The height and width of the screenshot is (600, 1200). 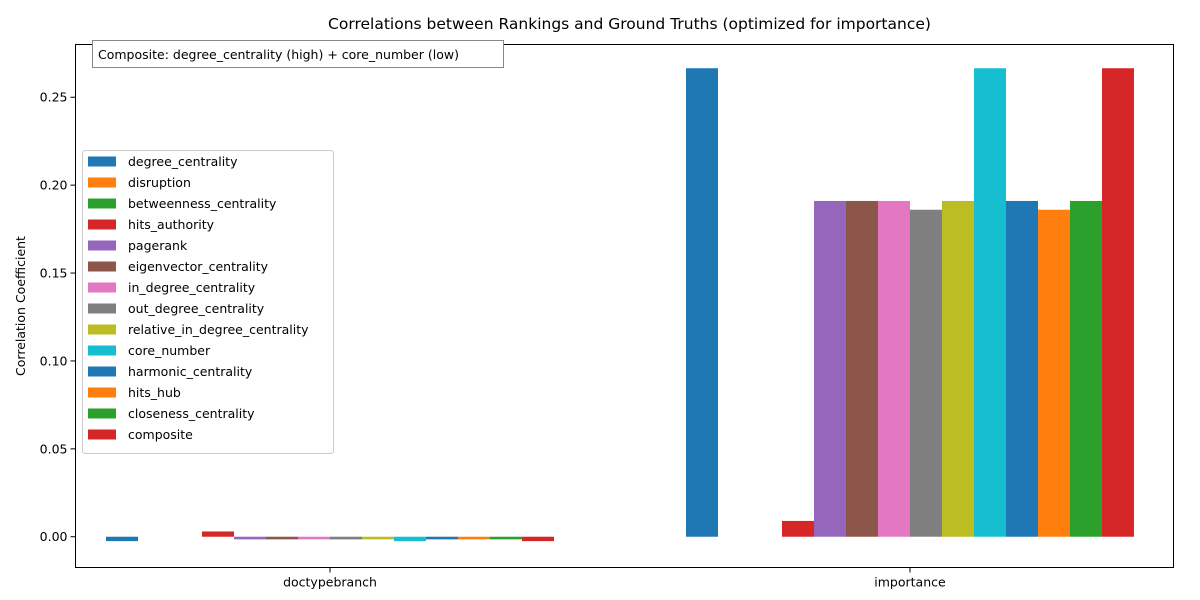 What do you see at coordinates (474, 538) in the screenshot?
I see `bar-hits_hub-doctypebranch` at bounding box center [474, 538].